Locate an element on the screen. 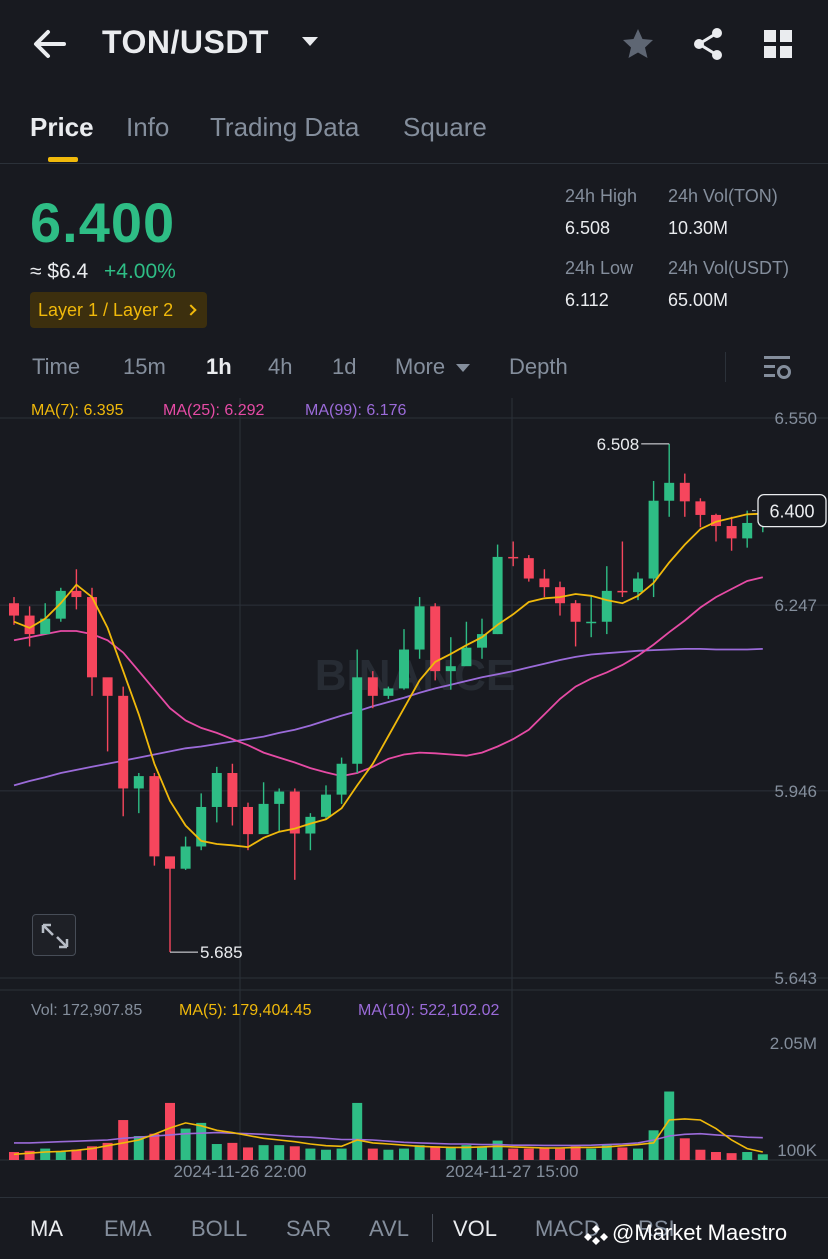  interval-more: More is located at coordinates (420, 366).